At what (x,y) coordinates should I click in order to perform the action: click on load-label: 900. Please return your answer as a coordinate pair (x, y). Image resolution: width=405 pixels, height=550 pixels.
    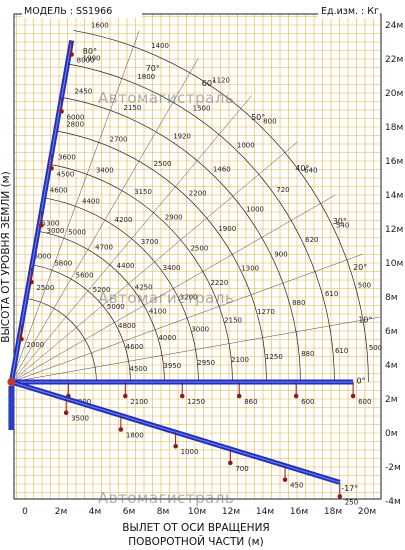
    Looking at the image, I should click on (280, 254).